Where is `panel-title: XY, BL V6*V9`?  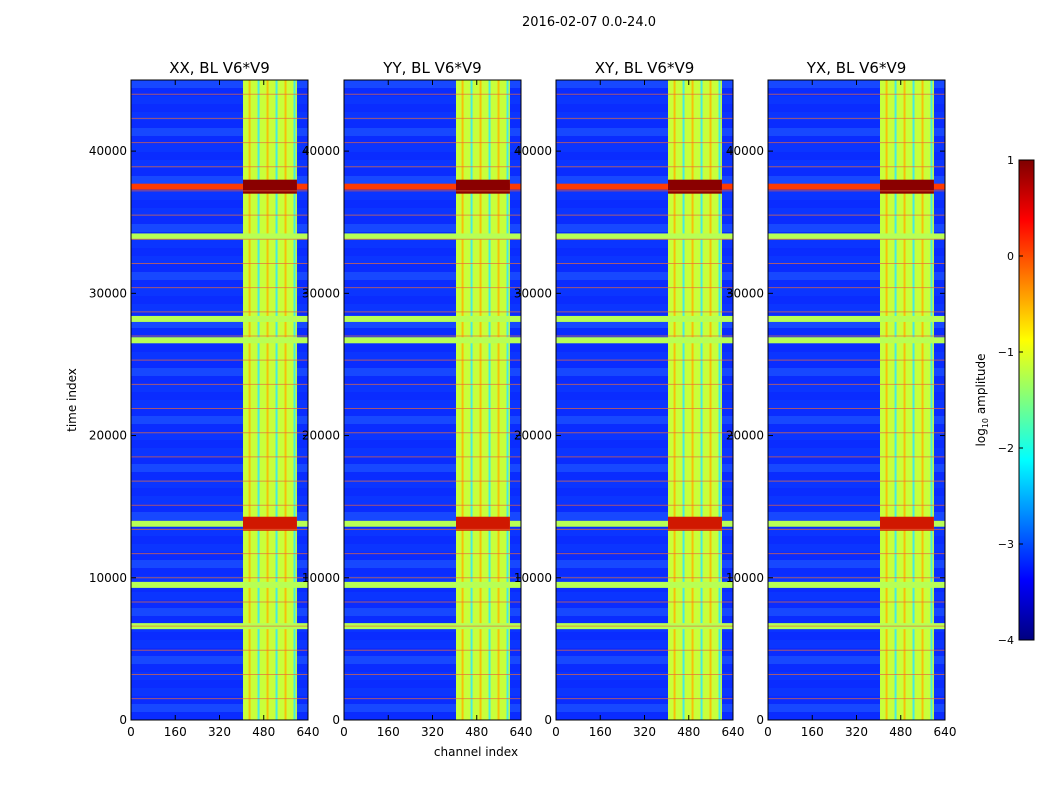
panel-title: XY, BL V6*V9 is located at coordinates (645, 68).